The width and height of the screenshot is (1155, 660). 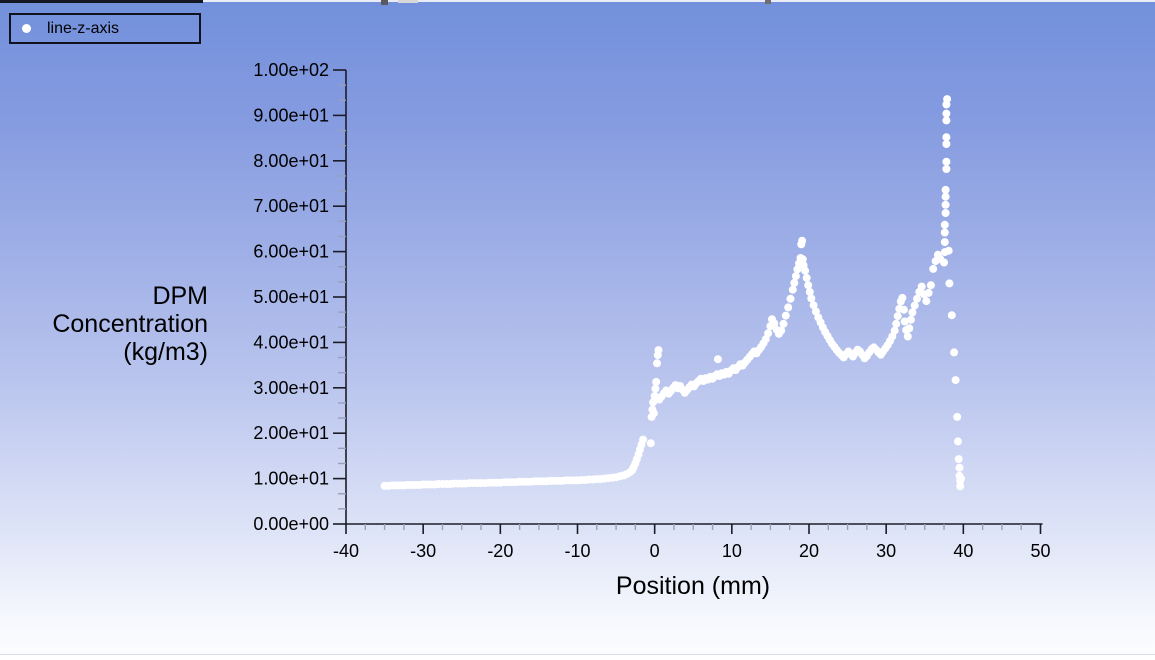 I want to click on legend-label: line-z-axis, so click(x=83, y=28).